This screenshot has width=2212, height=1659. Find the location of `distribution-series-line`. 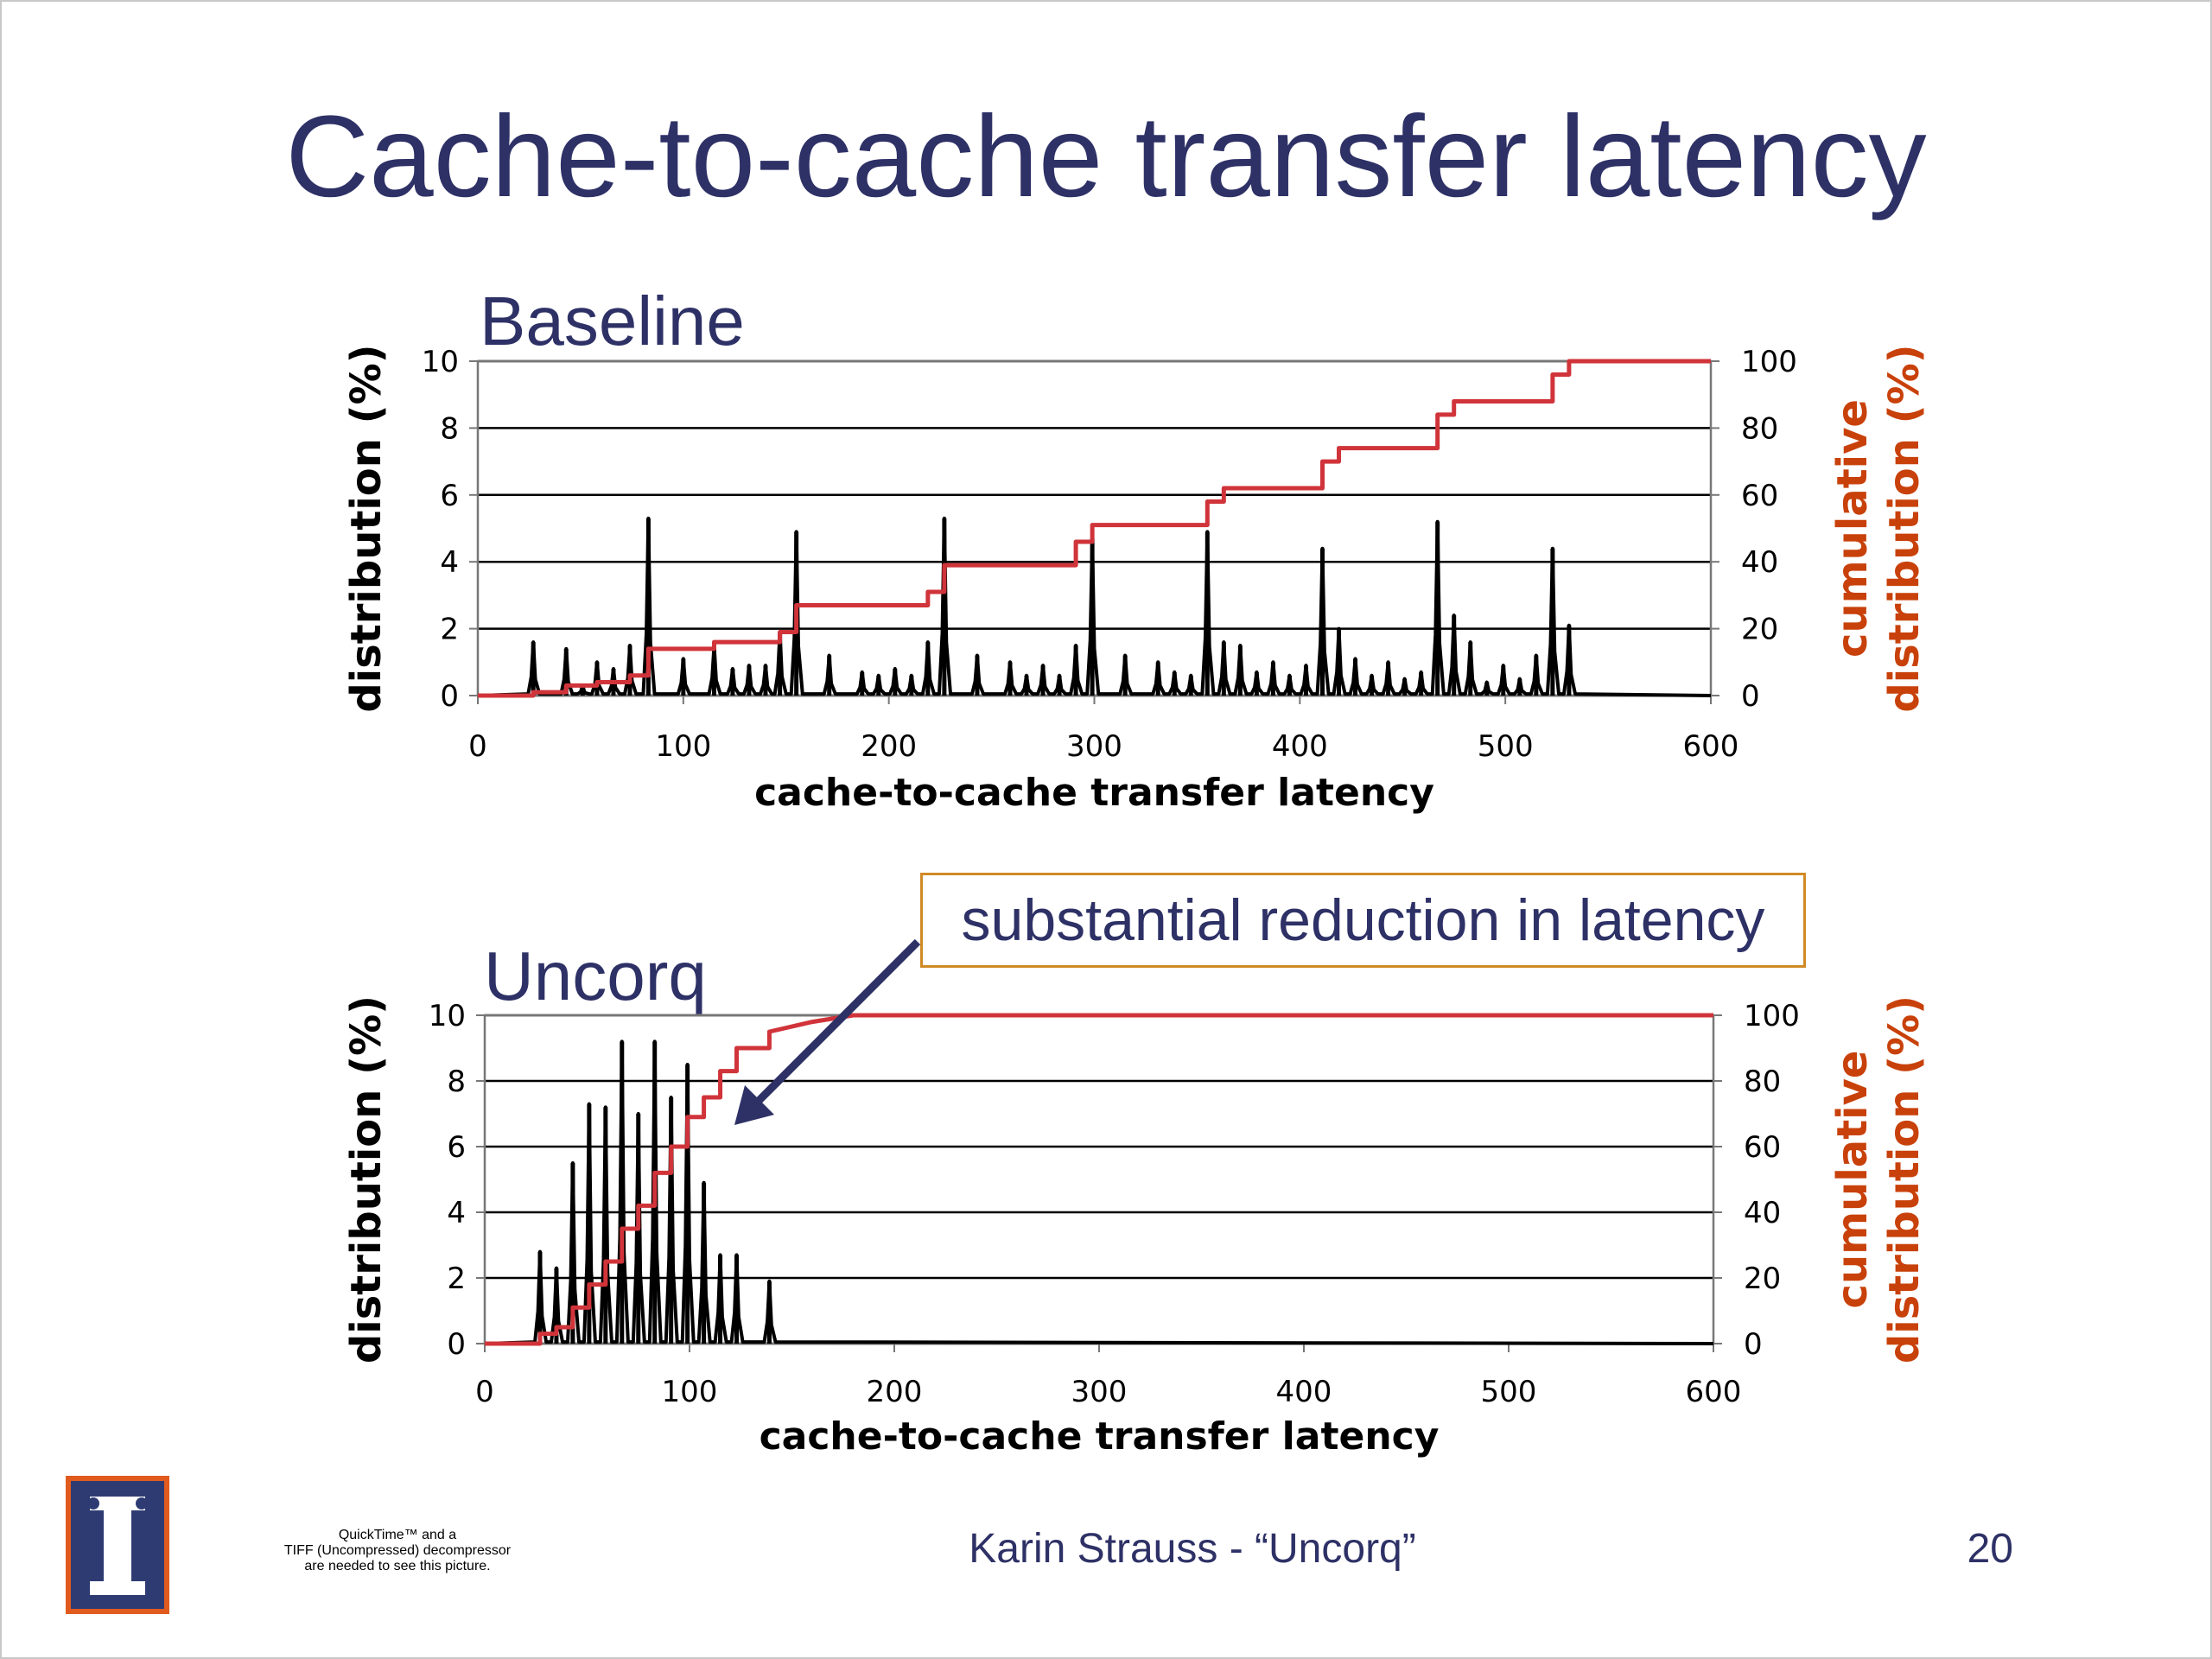

distribution-series-line is located at coordinates (1099, 1192).